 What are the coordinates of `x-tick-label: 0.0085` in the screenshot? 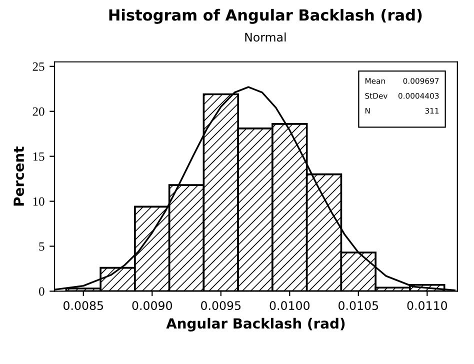 It's located at (84, 305).